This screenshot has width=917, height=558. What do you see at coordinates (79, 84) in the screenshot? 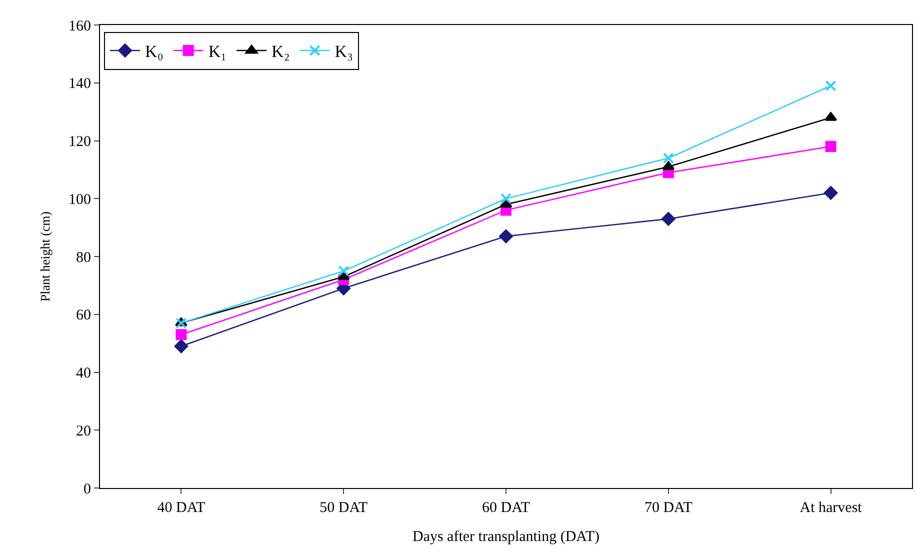
I see `y-tick-label: 140` at bounding box center [79, 84].